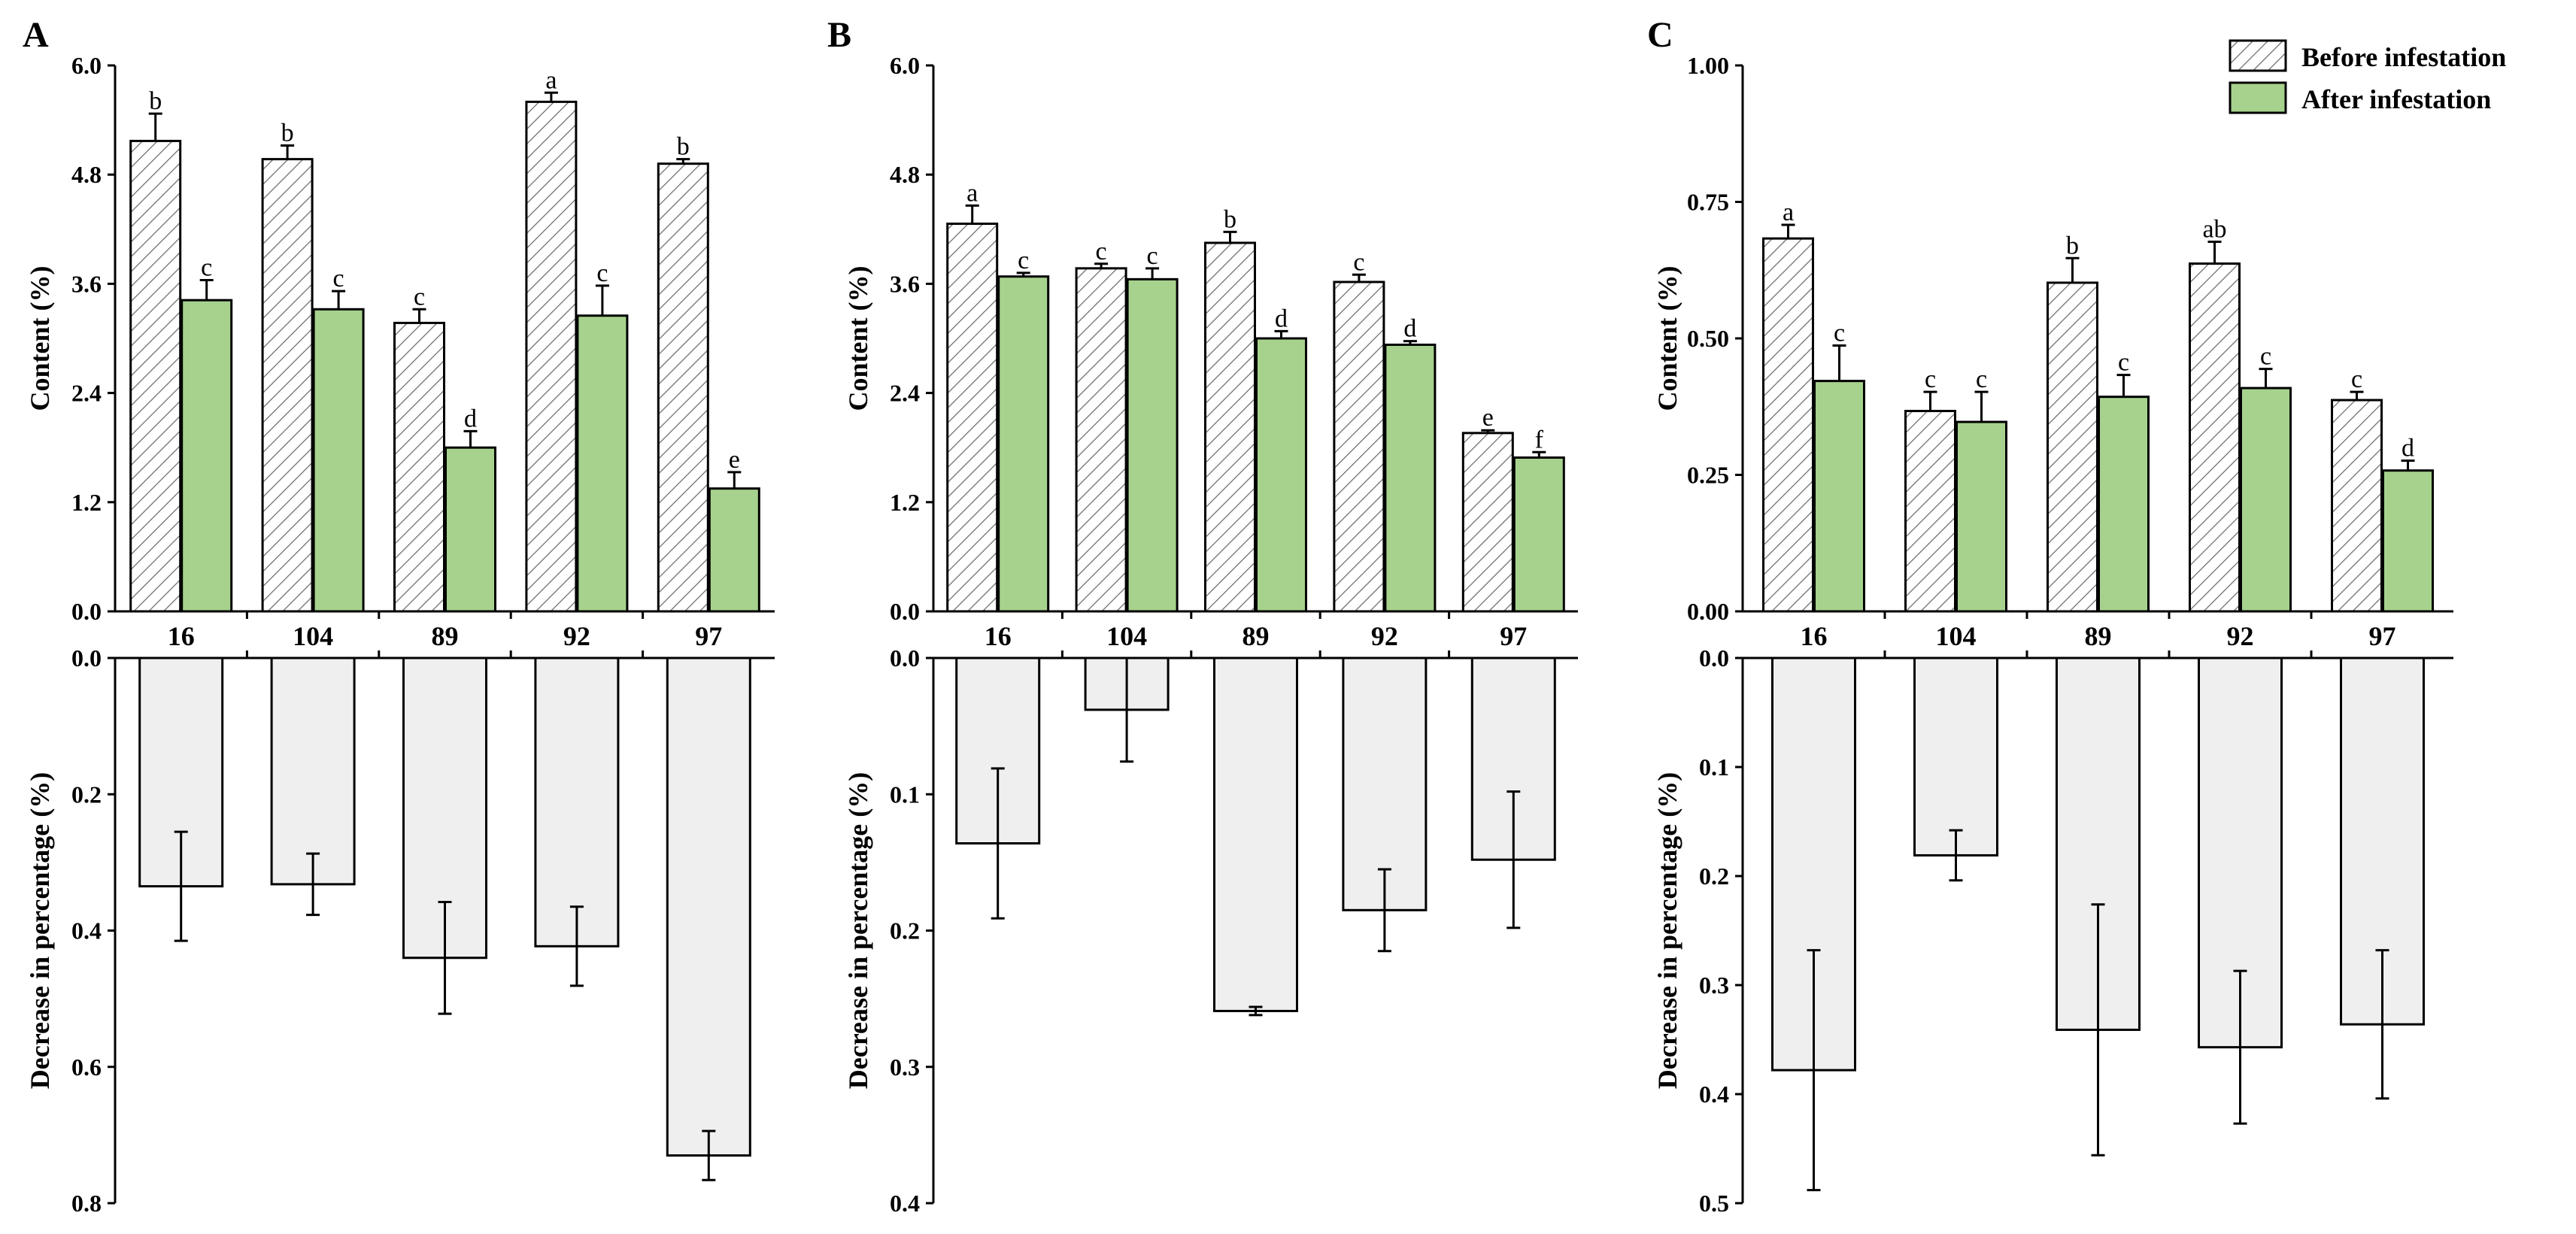  Describe the element at coordinates (2403, 57) in the screenshot. I see `legend-label-before: Before infestation` at that location.